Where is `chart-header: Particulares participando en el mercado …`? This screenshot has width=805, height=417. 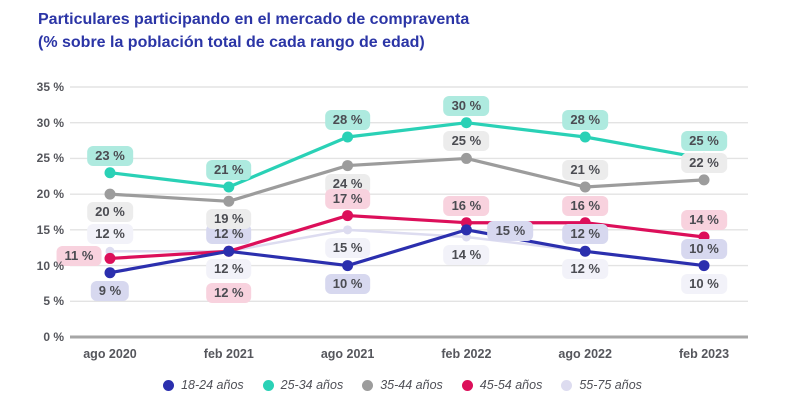
chart-header: Particulares participando en el mercado … is located at coordinates (388, 31).